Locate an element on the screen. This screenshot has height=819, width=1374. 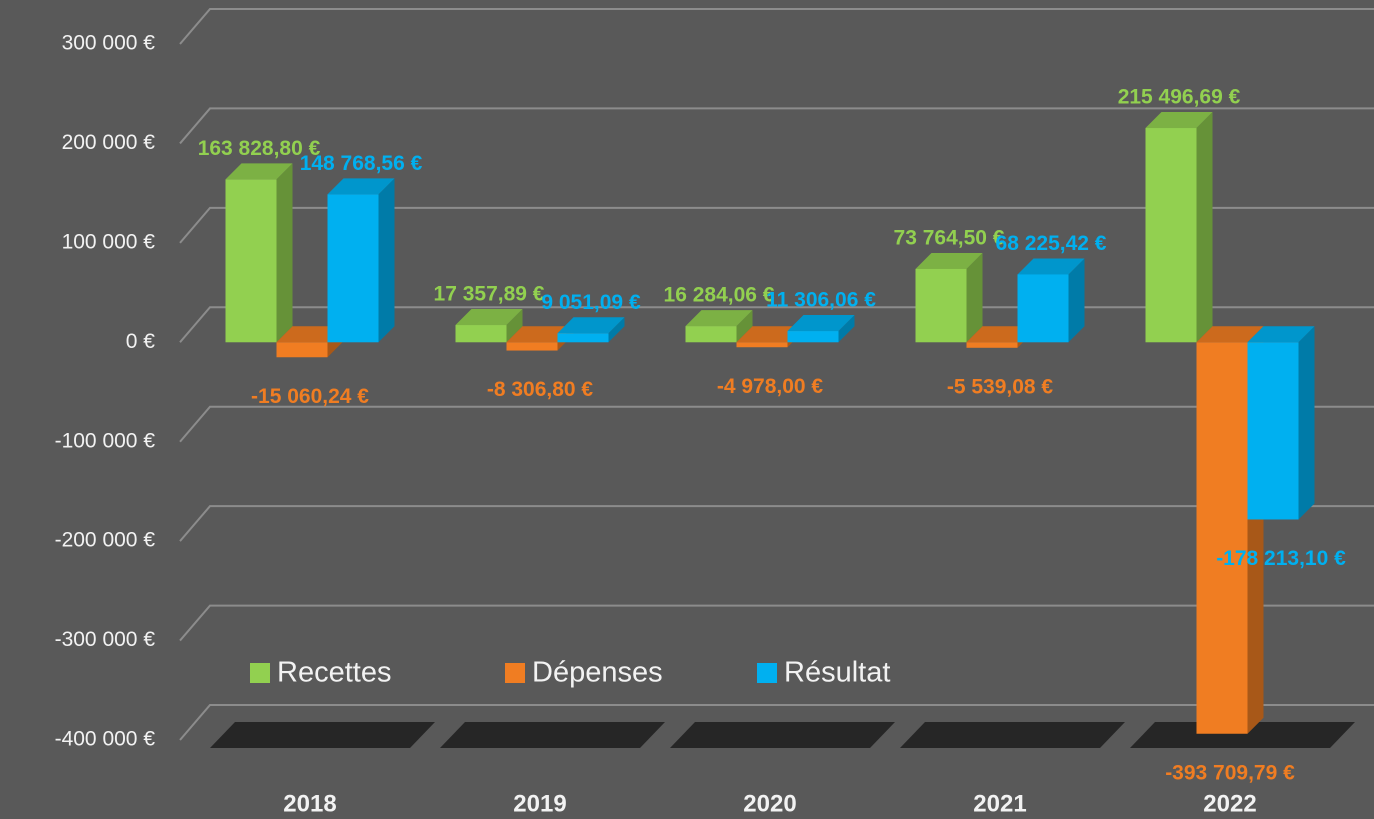
y-tick-label: -400 000 € is located at coordinates (105, 739).